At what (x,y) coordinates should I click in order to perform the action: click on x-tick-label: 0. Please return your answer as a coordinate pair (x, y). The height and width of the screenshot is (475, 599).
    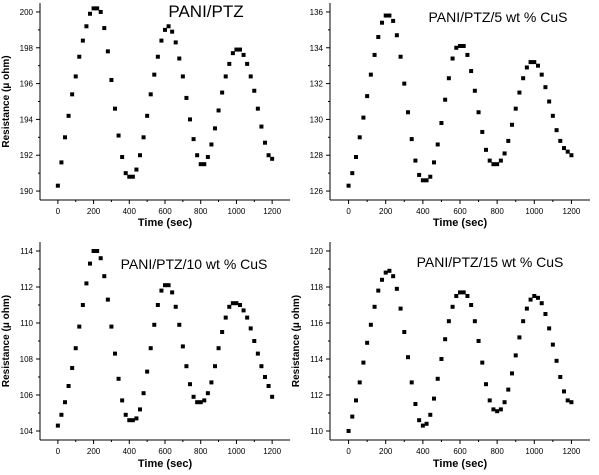
    Looking at the image, I should click on (58, 211).